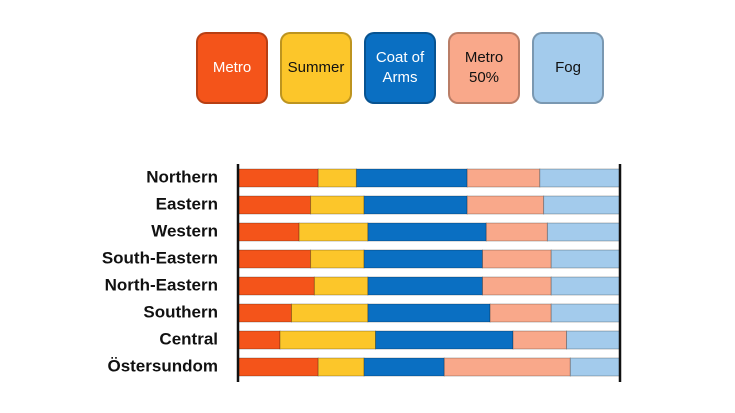  I want to click on y-tick-label: North-Eastern, so click(161, 284).